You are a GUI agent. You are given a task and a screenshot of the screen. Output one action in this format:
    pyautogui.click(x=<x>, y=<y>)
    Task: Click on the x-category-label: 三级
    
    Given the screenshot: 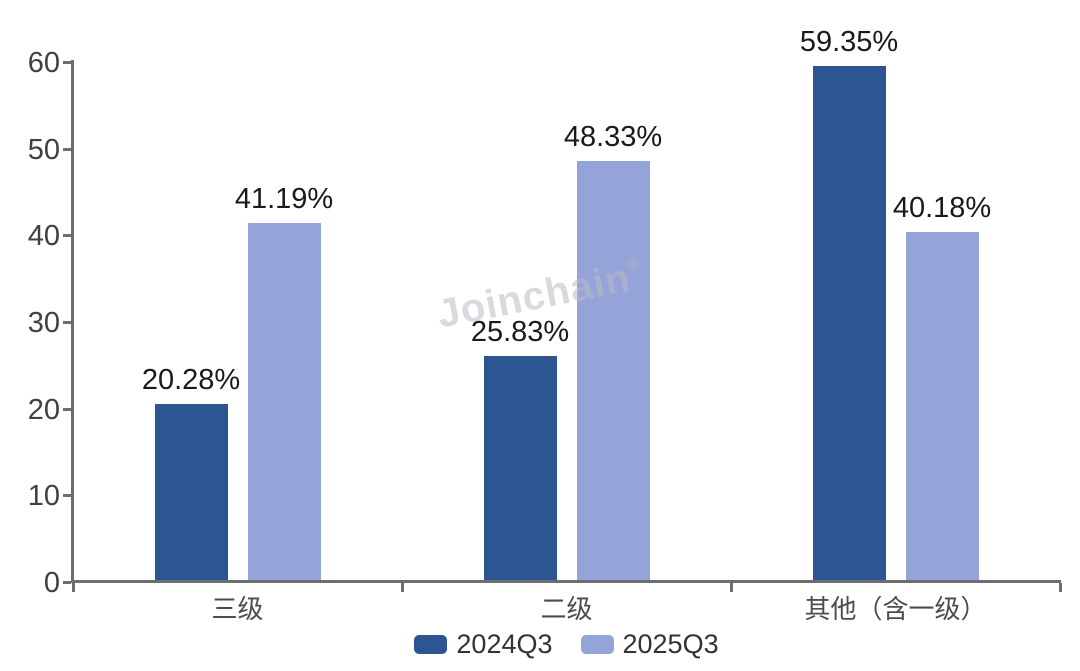 What is the action you would take?
    pyautogui.click(x=237, y=609)
    